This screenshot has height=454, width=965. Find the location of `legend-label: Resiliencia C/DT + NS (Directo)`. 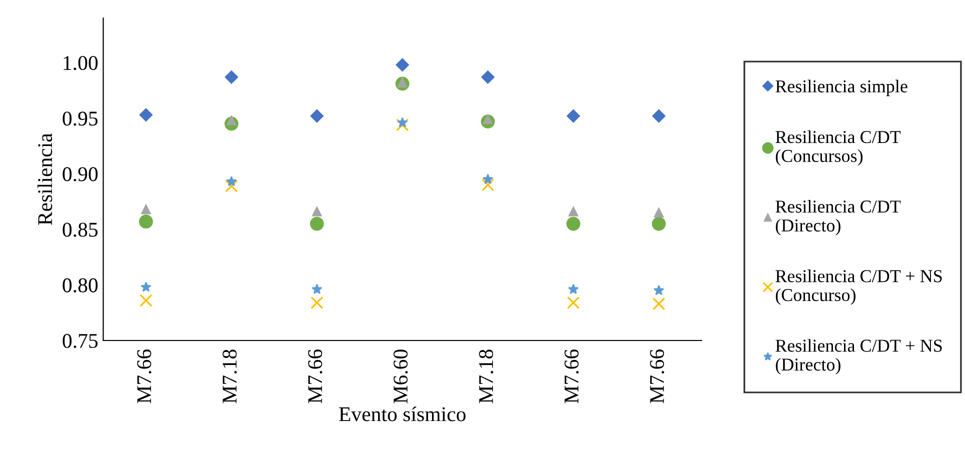

legend-label: Resiliencia C/DT + NS (Directo) is located at coordinates (859, 356).